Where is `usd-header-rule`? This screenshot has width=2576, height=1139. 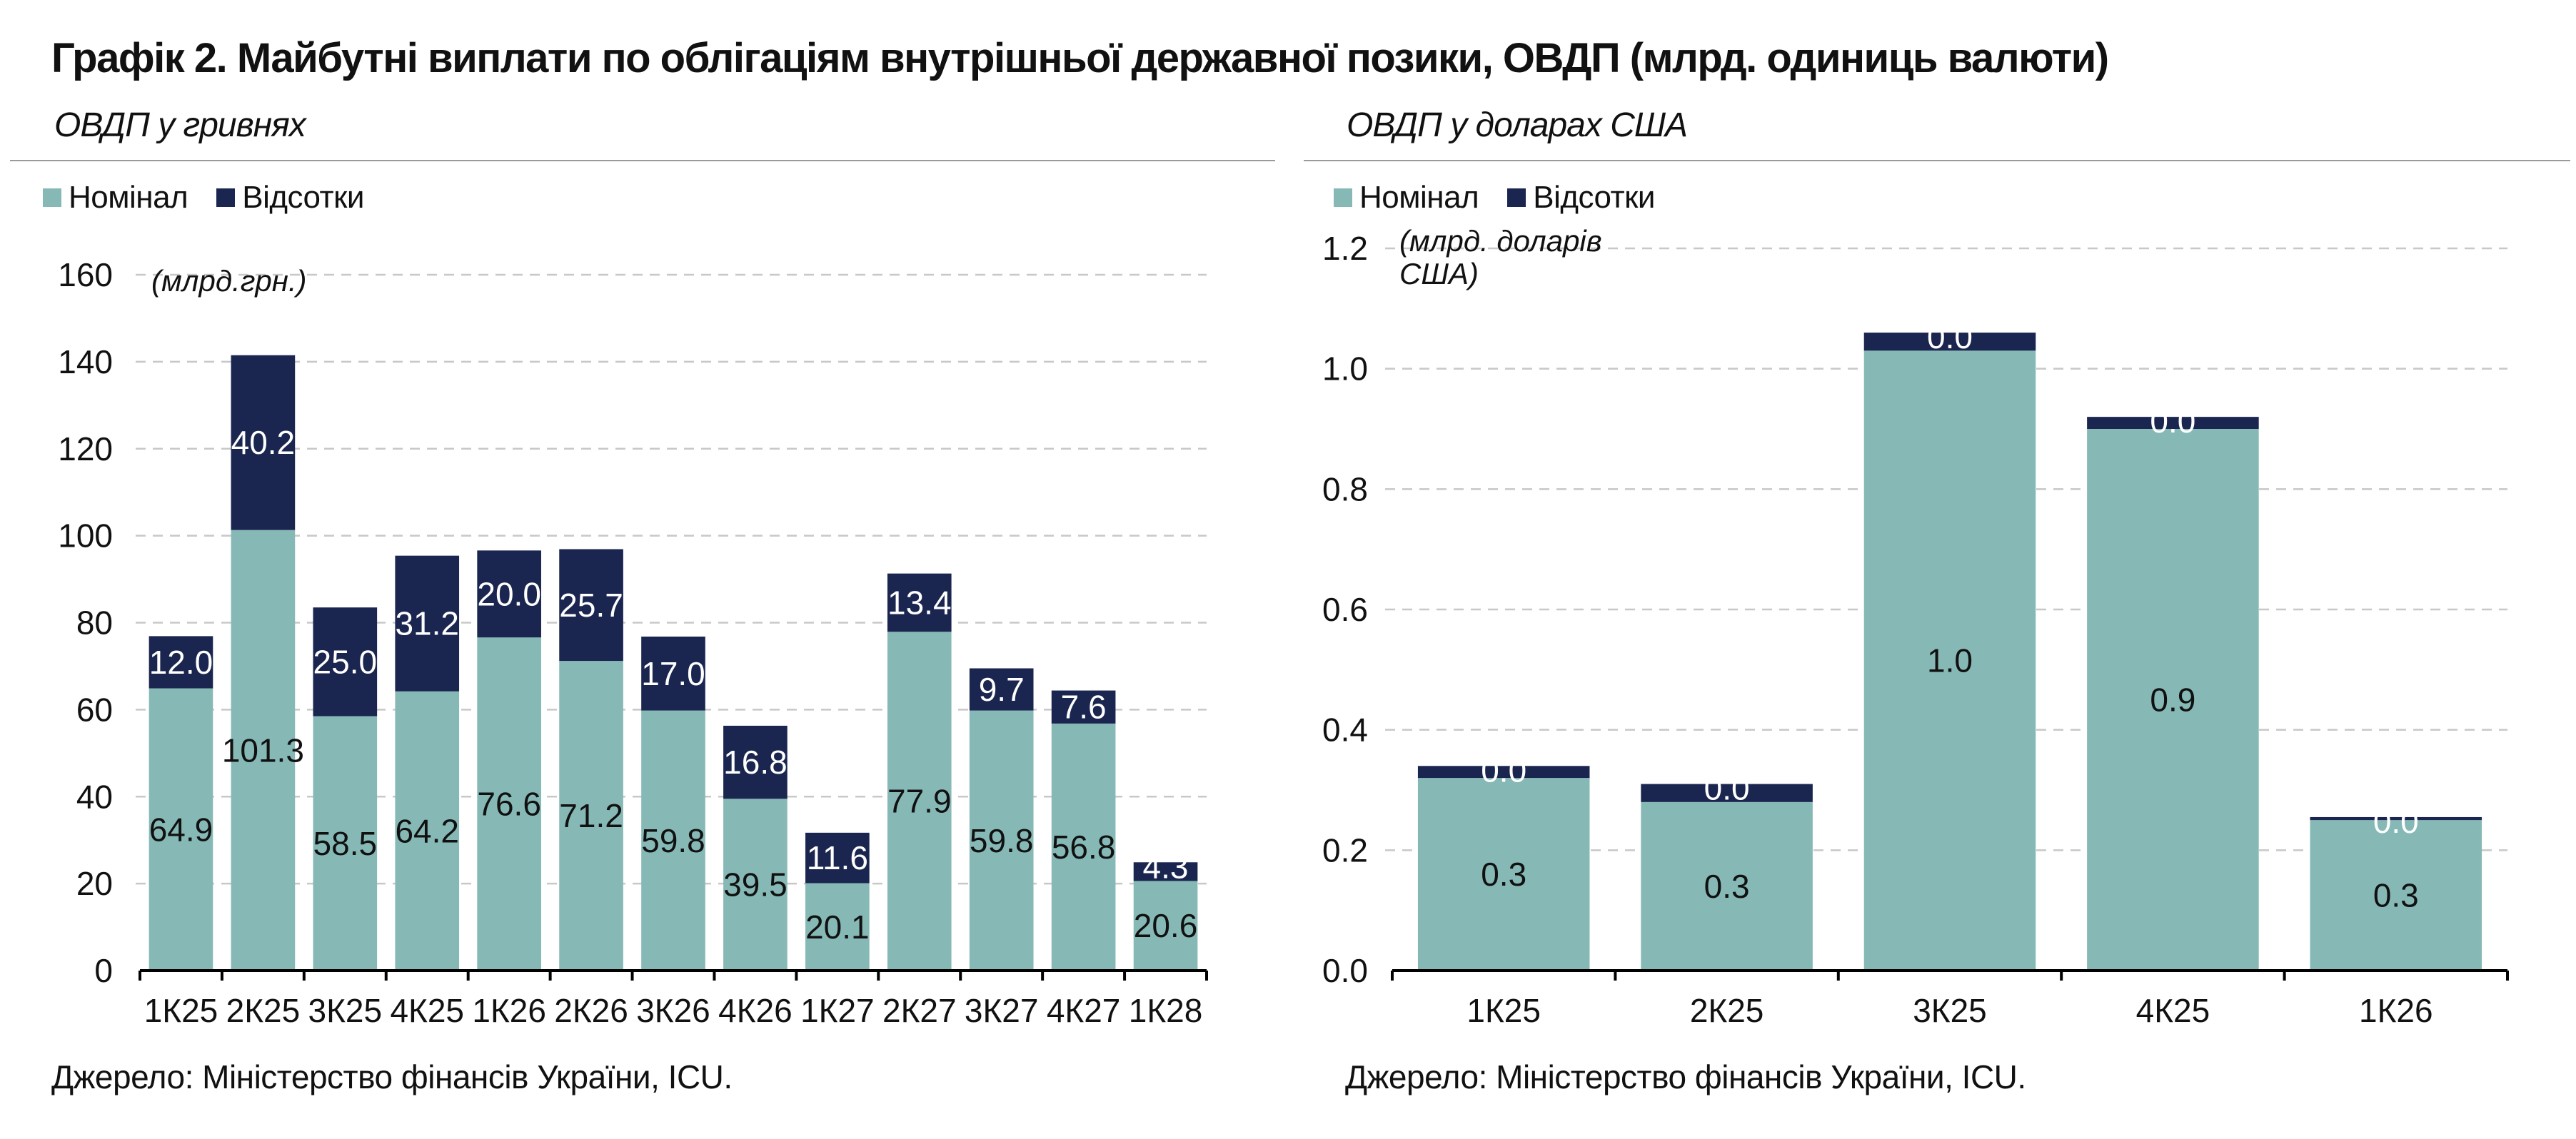
usd-header-rule is located at coordinates (1937, 160).